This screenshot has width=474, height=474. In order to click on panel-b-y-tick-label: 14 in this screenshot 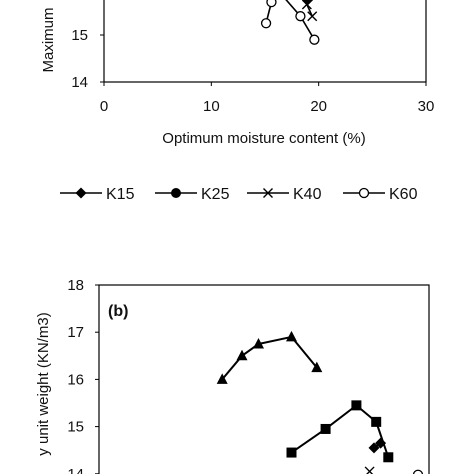, I will do `click(75, 470)`.